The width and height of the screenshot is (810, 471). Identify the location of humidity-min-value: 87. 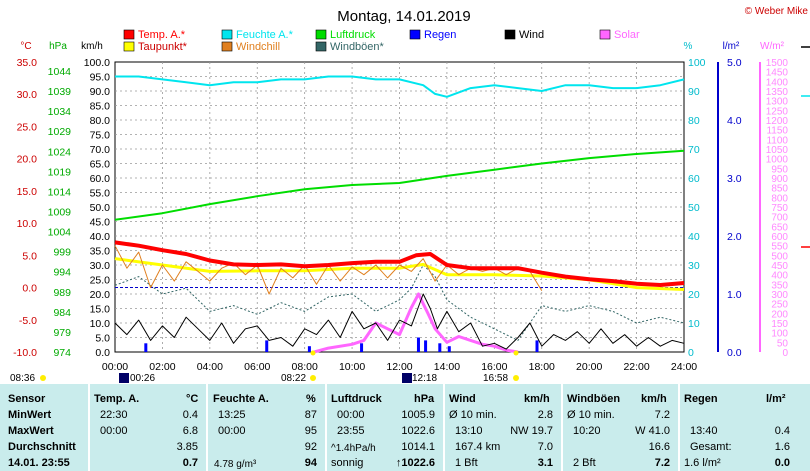
(310, 415).